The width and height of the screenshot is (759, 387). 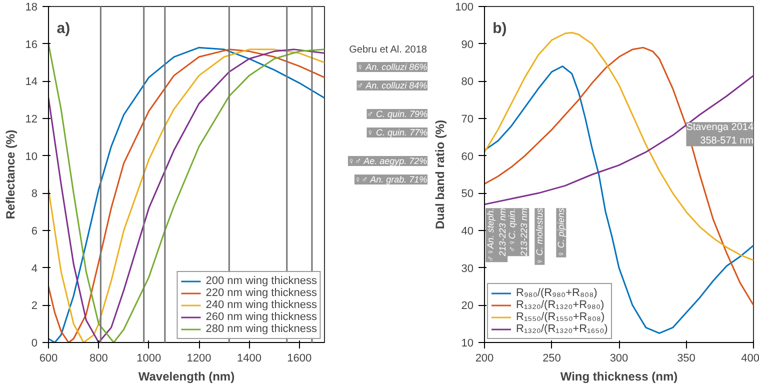 What do you see at coordinates (31, 8) in the screenshot?
I see `y-tick-label: 18` at bounding box center [31, 8].